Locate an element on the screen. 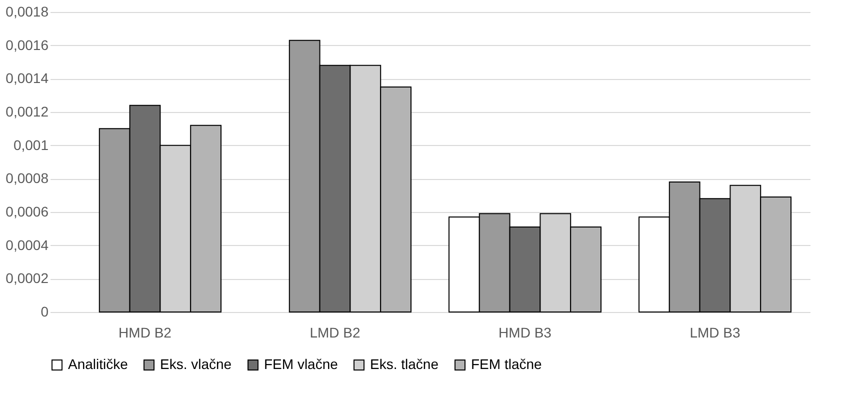 Image resolution: width=862 pixels, height=420 pixels. x-tick-label: HMD B3 is located at coordinates (525, 332).